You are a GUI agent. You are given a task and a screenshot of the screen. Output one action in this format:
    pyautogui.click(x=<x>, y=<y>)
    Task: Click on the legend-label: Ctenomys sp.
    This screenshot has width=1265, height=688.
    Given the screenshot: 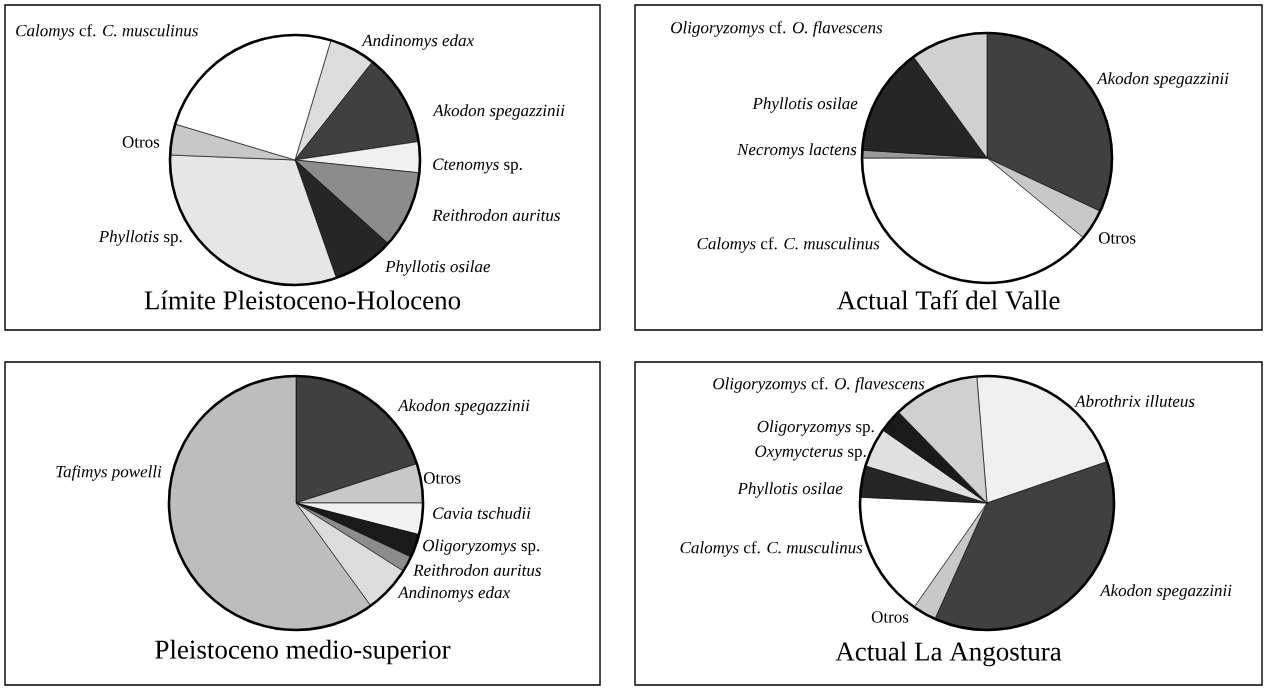 What is the action you would take?
    pyautogui.click(x=477, y=166)
    